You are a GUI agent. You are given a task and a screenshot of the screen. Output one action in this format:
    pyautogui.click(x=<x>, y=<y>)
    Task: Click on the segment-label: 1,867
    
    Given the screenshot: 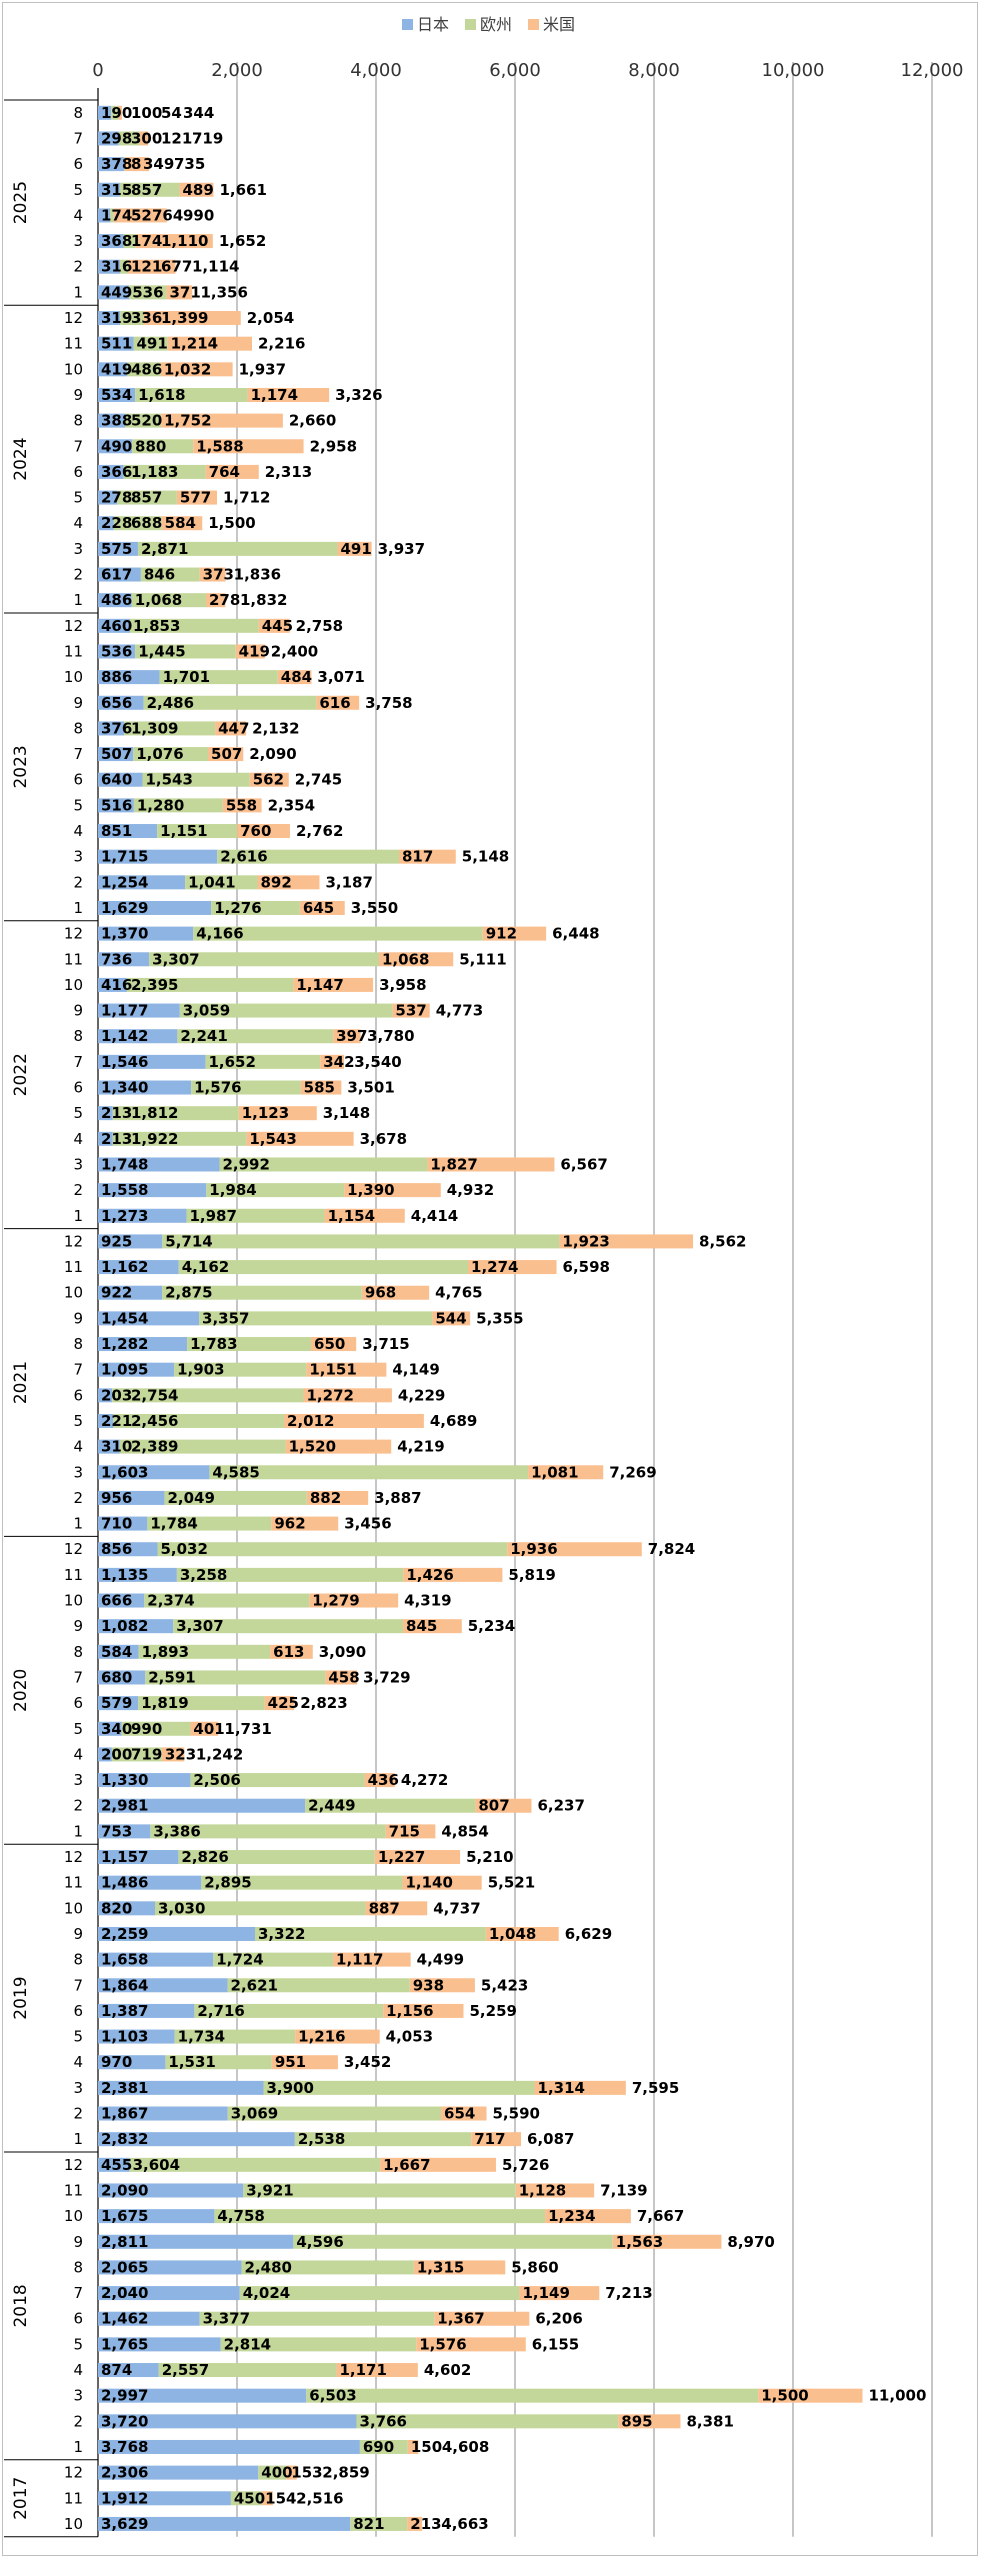 What is the action you would take?
    pyautogui.click(x=124, y=2114)
    